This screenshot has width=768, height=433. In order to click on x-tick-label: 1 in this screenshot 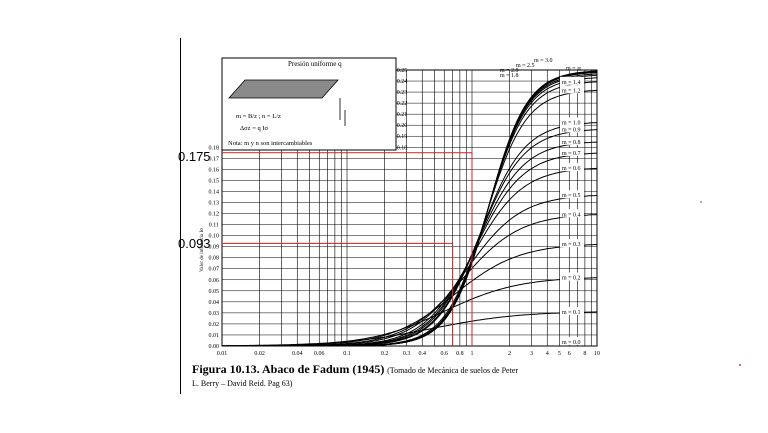, I will do `click(472, 354)`.